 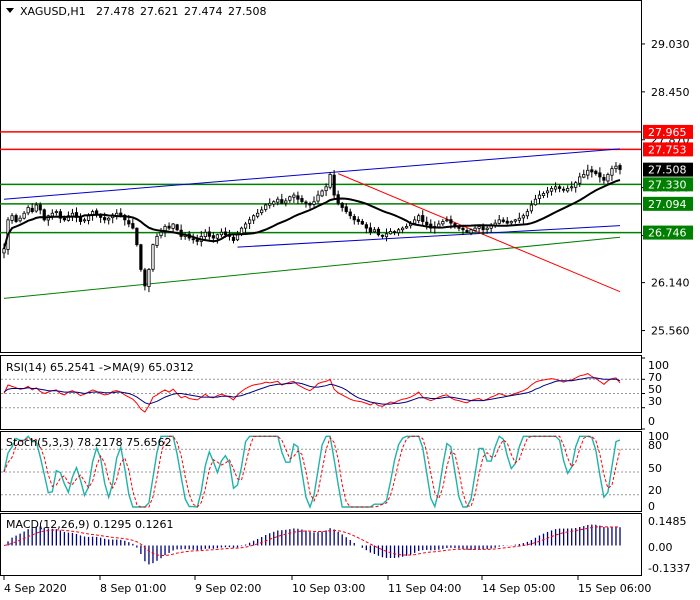 I want to click on macd-tick-label: 0.00, so click(x=660, y=547).